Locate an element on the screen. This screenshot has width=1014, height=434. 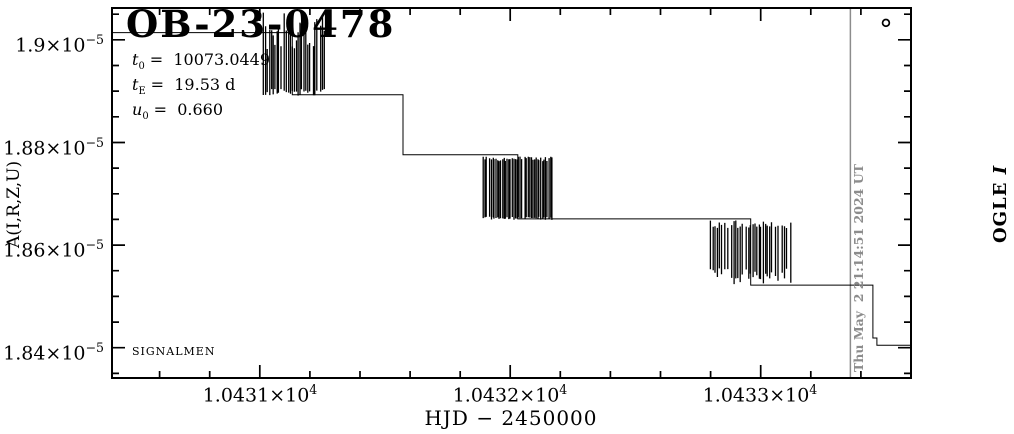
survey-band-label: OGLE I is located at coordinates (1000, 203).